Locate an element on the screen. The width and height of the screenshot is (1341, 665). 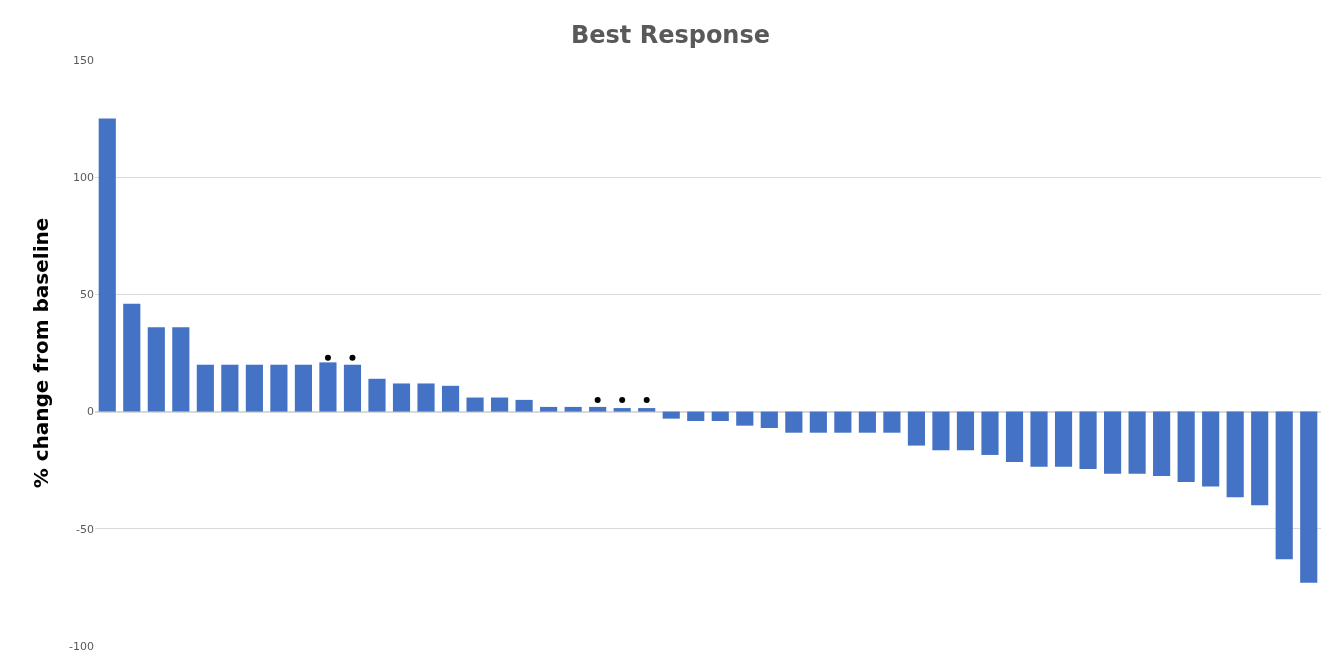
y-tick-label: 0 is located at coordinates (90, 412).